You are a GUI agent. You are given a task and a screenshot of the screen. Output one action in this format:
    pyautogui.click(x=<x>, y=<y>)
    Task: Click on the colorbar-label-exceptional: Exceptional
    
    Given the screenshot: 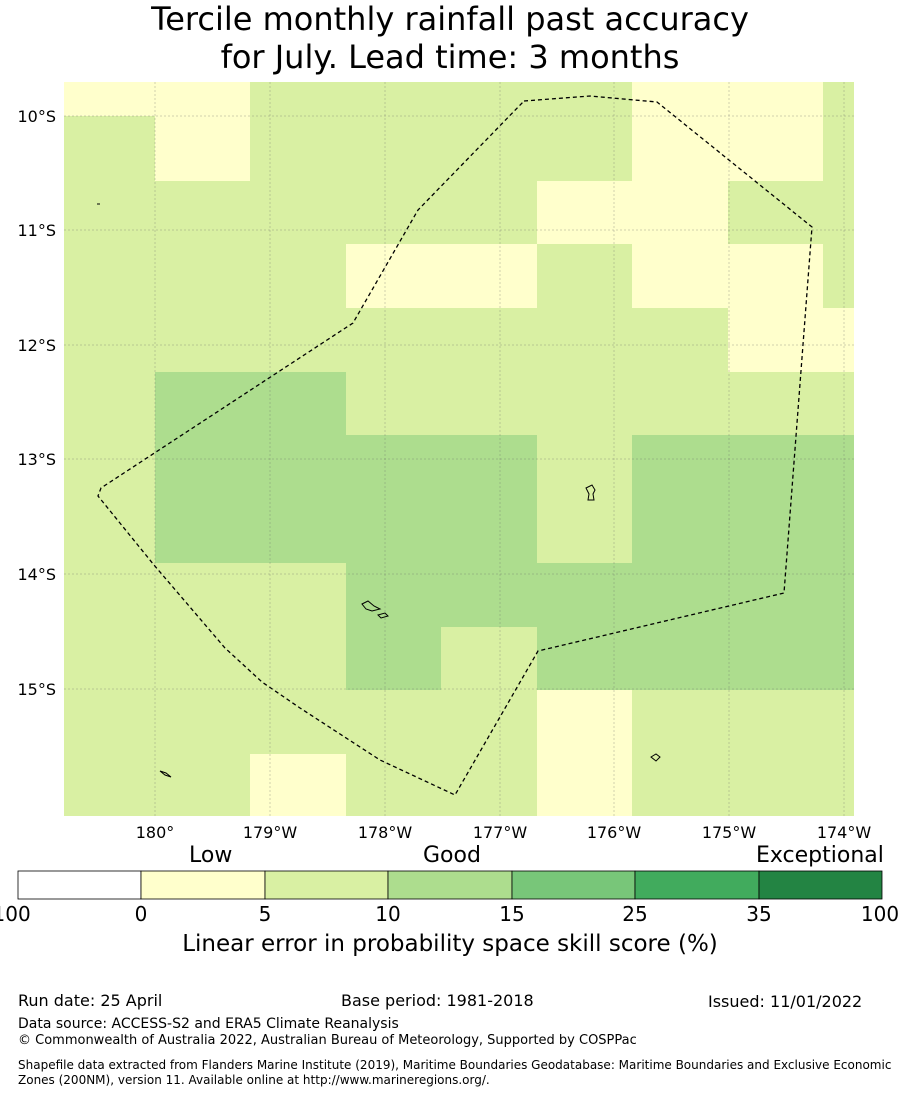 What is the action you would take?
    pyautogui.click(x=820, y=855)
    